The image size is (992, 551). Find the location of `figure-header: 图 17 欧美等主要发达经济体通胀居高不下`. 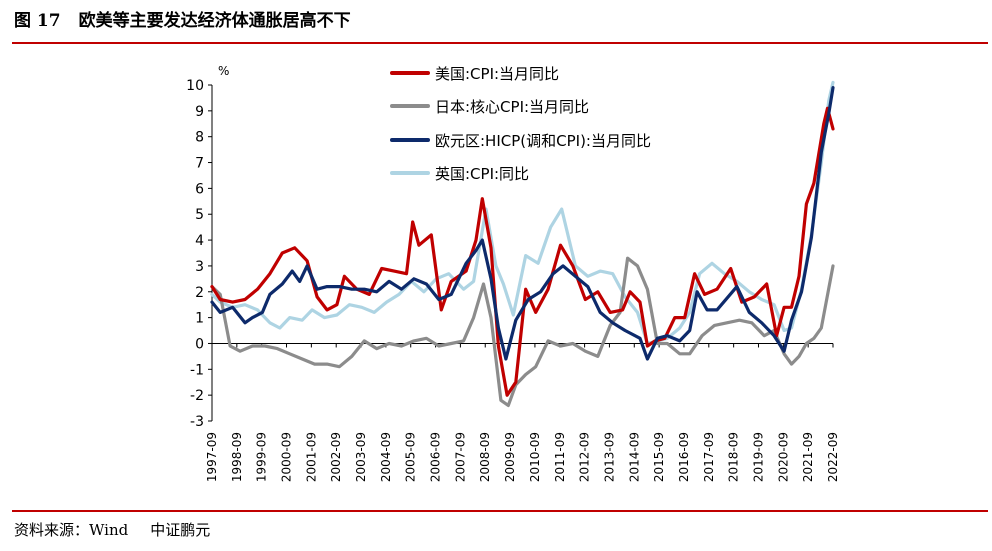

figure-header: 图 17 欧美等主要发达经济体通胀居高不下 is located at coordinates (182, 21).